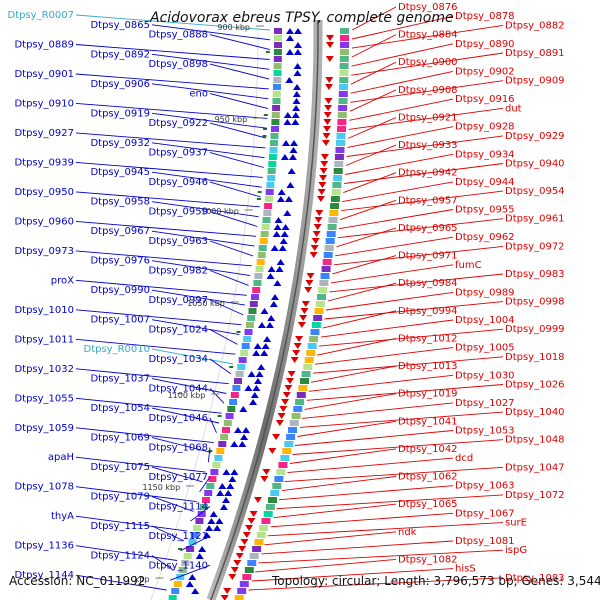 The image size is (600, 600). Describe the element at coordinates (485, 154) in the screenshot. I see `right-gene-label: Dtpsy_0934` at that location.